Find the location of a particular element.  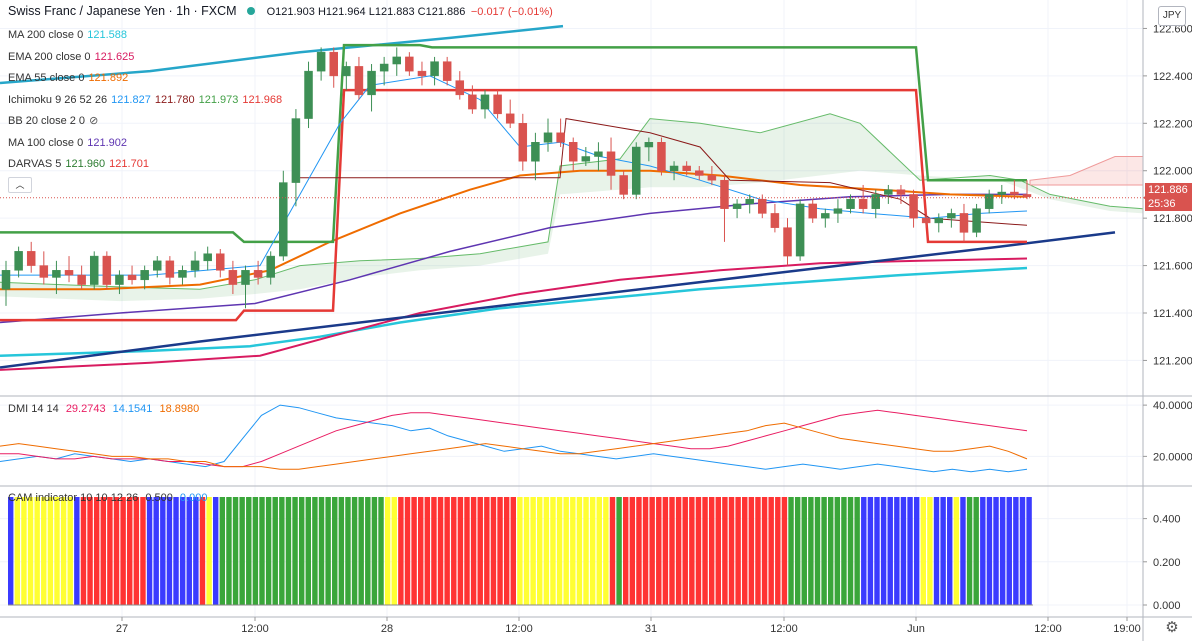

ohlc-values: O121.903 H121.964 L121.883 C121.886 is located at coordinates (366, 12).